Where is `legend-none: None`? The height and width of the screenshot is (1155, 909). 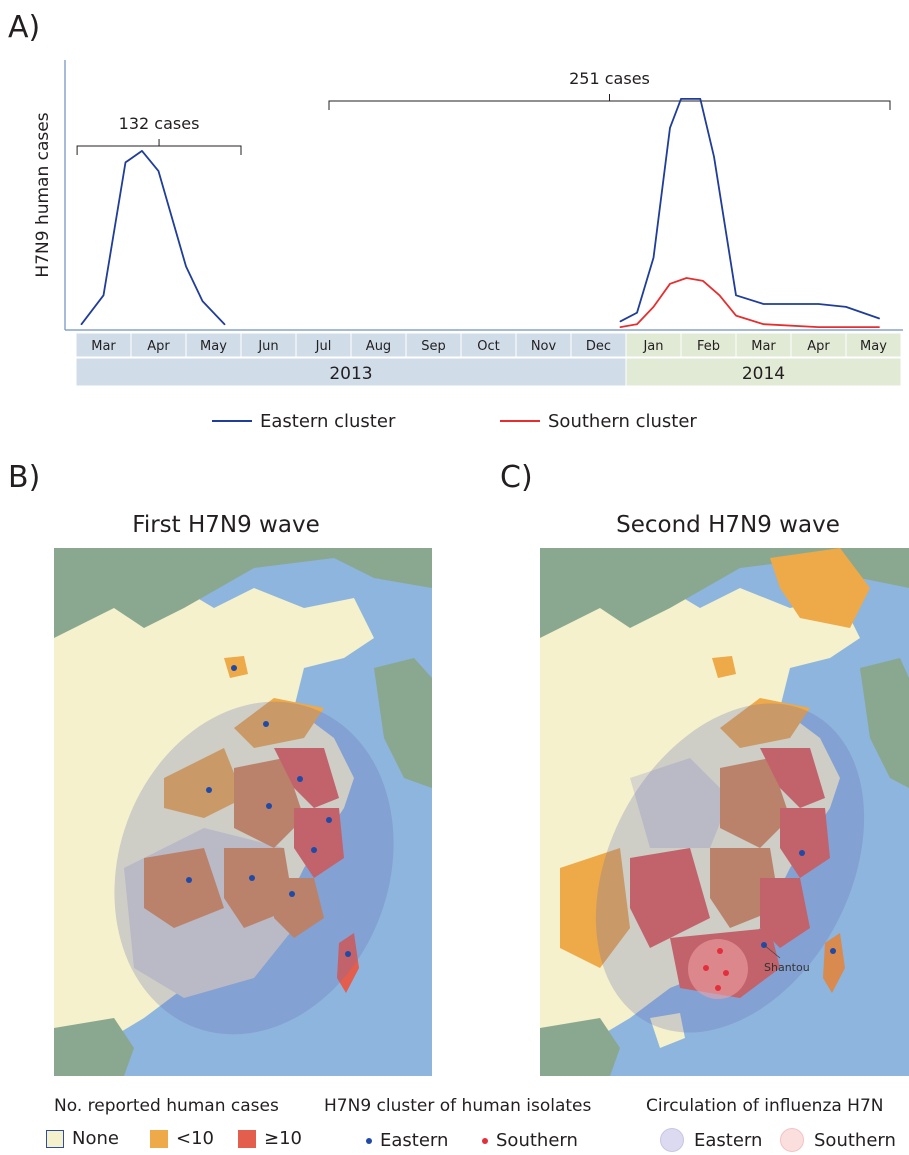
legend-none: None is located at coordinates (82, 1138).